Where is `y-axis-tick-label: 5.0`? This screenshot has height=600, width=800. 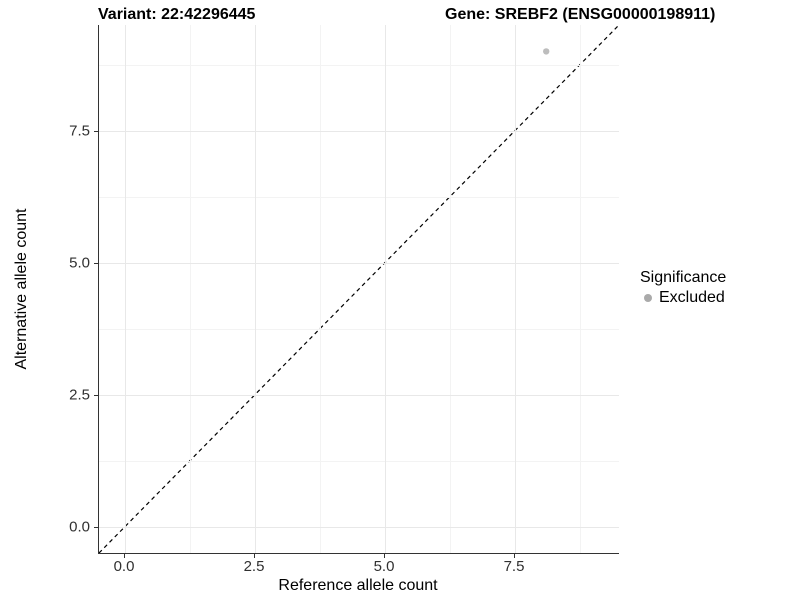 y-axis-tick-label: 5.0 is located at coordinates (79, 263).